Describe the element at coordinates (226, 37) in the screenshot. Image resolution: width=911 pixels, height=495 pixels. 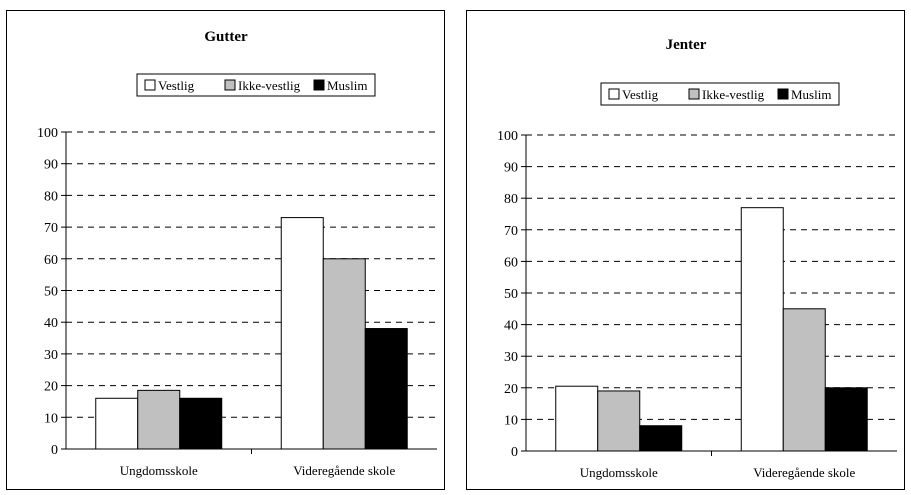
I see `chart-title: Gutter` at that location.